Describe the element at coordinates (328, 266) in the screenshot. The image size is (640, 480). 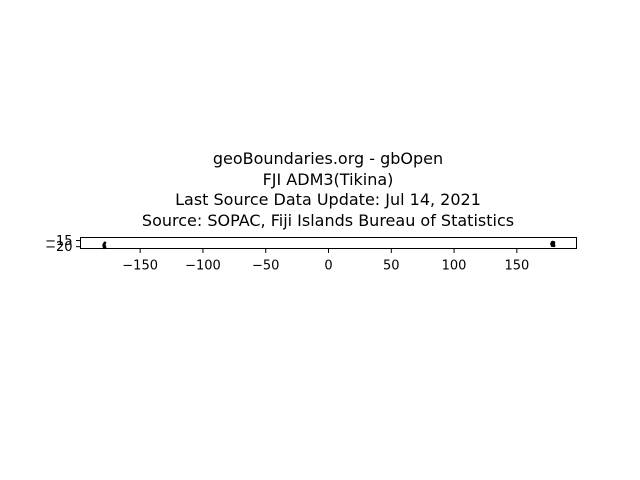
I see `x-tick-label-3: 0` at that location.